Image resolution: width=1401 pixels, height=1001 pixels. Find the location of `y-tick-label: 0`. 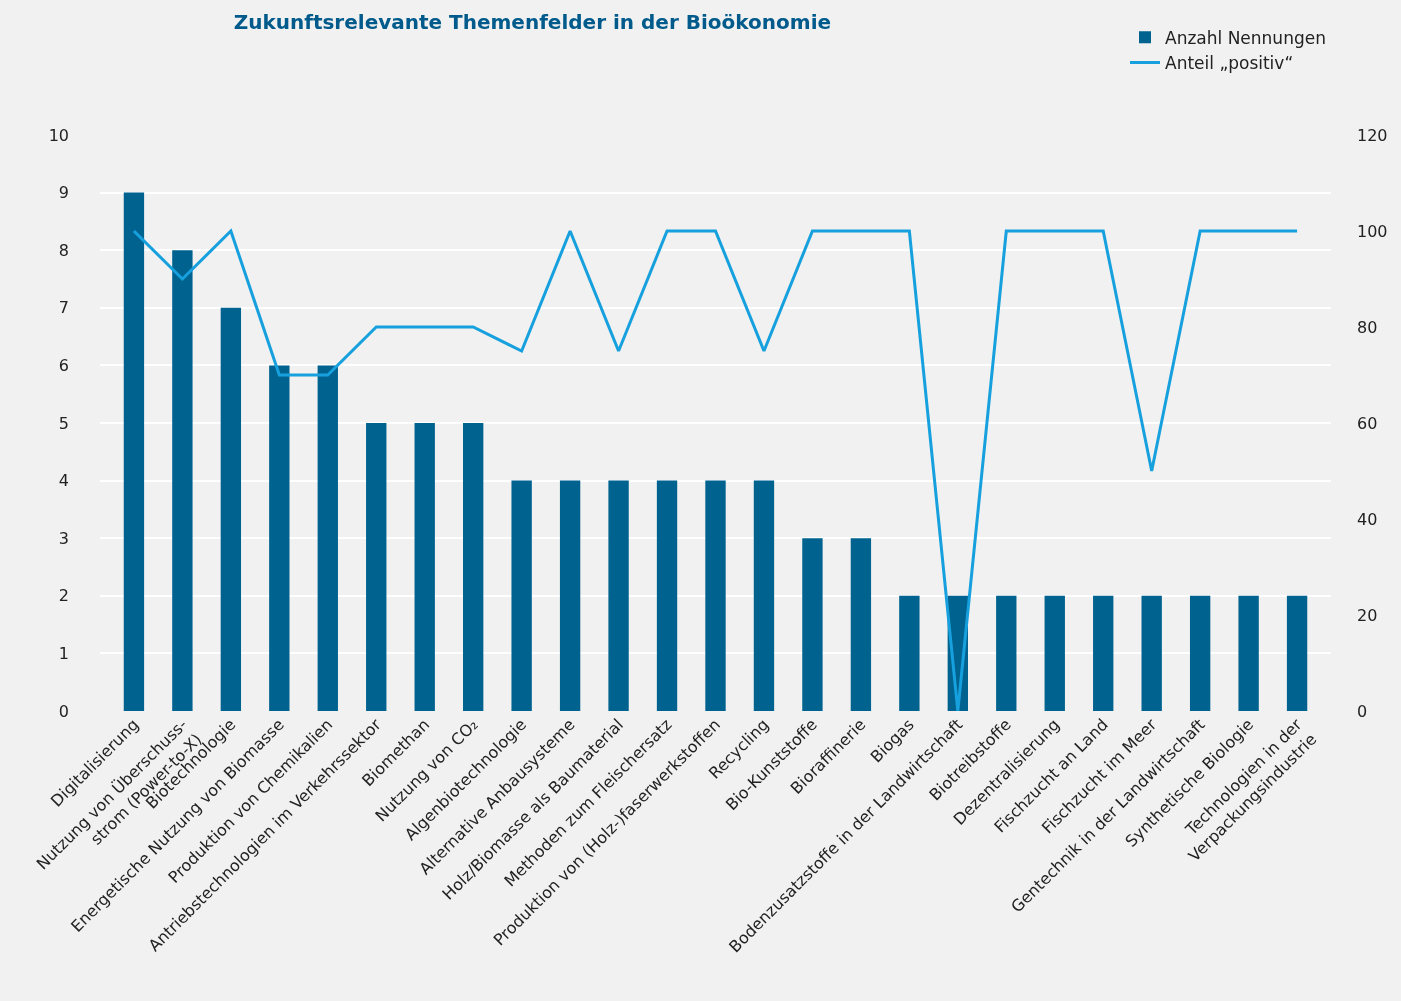

y-tick-label: 0 is located at coordinates (63, 711).